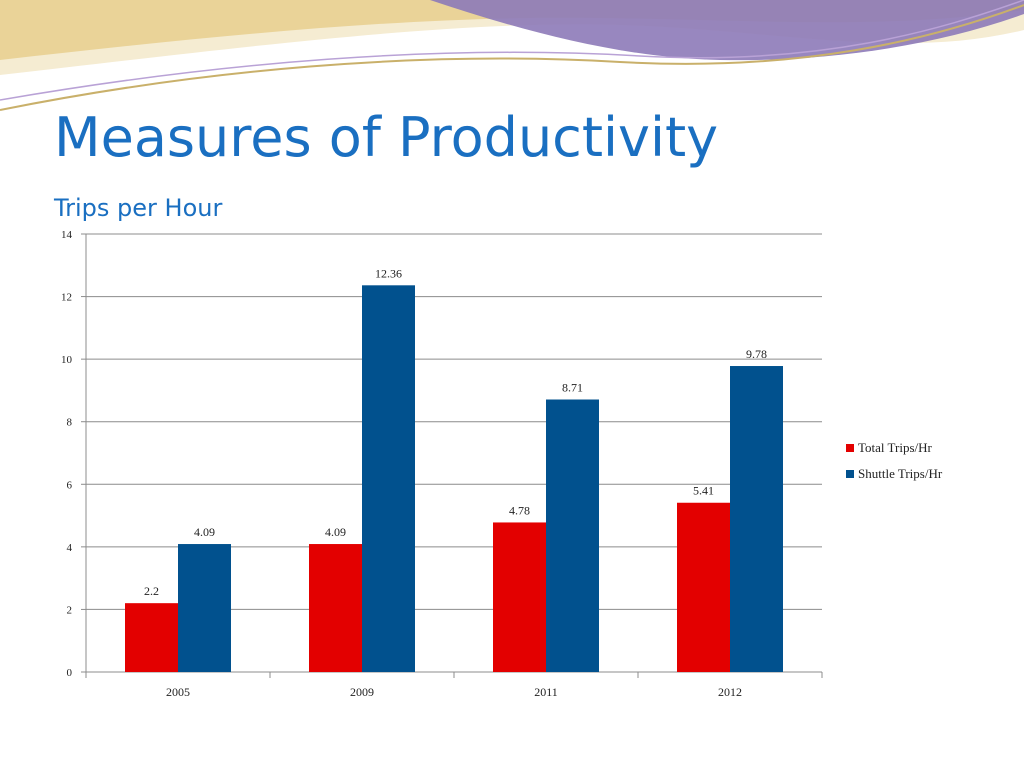 The image size is (1024, 768). What do you see at coordinates (178, 692) in the screenshot?
I see `x-category-label: 2005` at bounding box center [178, 692].